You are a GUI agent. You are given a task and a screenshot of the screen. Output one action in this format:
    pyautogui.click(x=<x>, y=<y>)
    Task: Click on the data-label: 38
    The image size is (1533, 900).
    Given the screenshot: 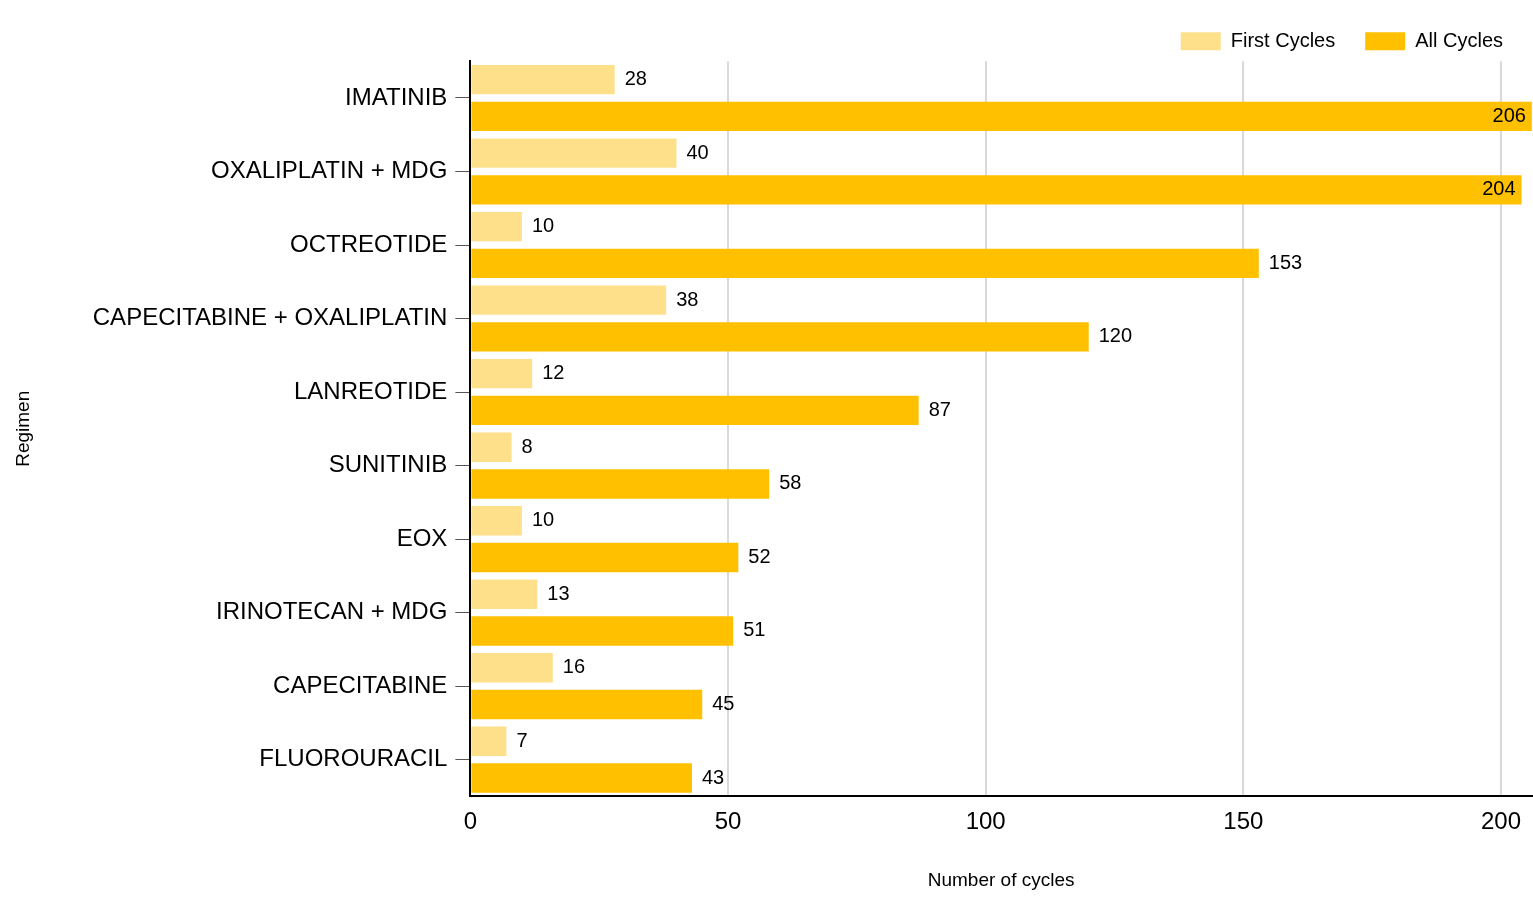 What is the action you would take?
    pyautogui.click(x=687, y=298)
    